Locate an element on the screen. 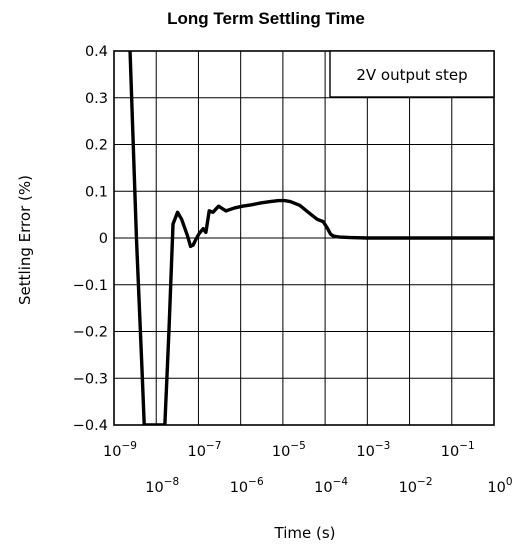  chart-title: Long Term Settling Time is located at coordinates (266, 18).